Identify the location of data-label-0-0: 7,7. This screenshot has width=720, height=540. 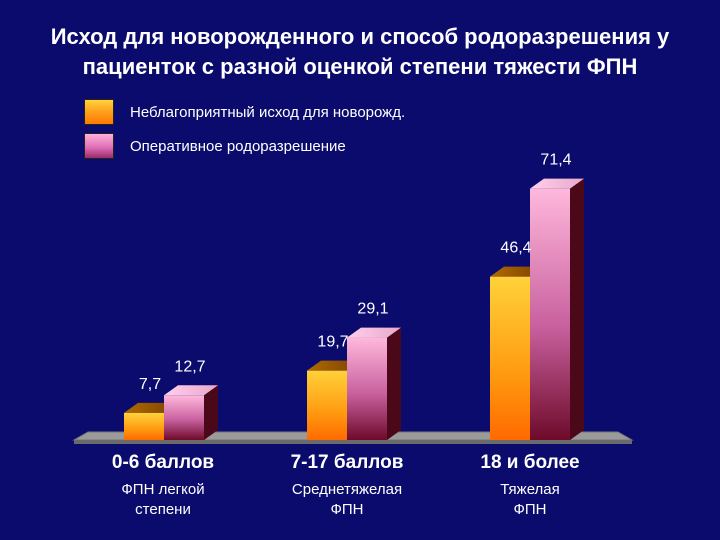
(150, 384).